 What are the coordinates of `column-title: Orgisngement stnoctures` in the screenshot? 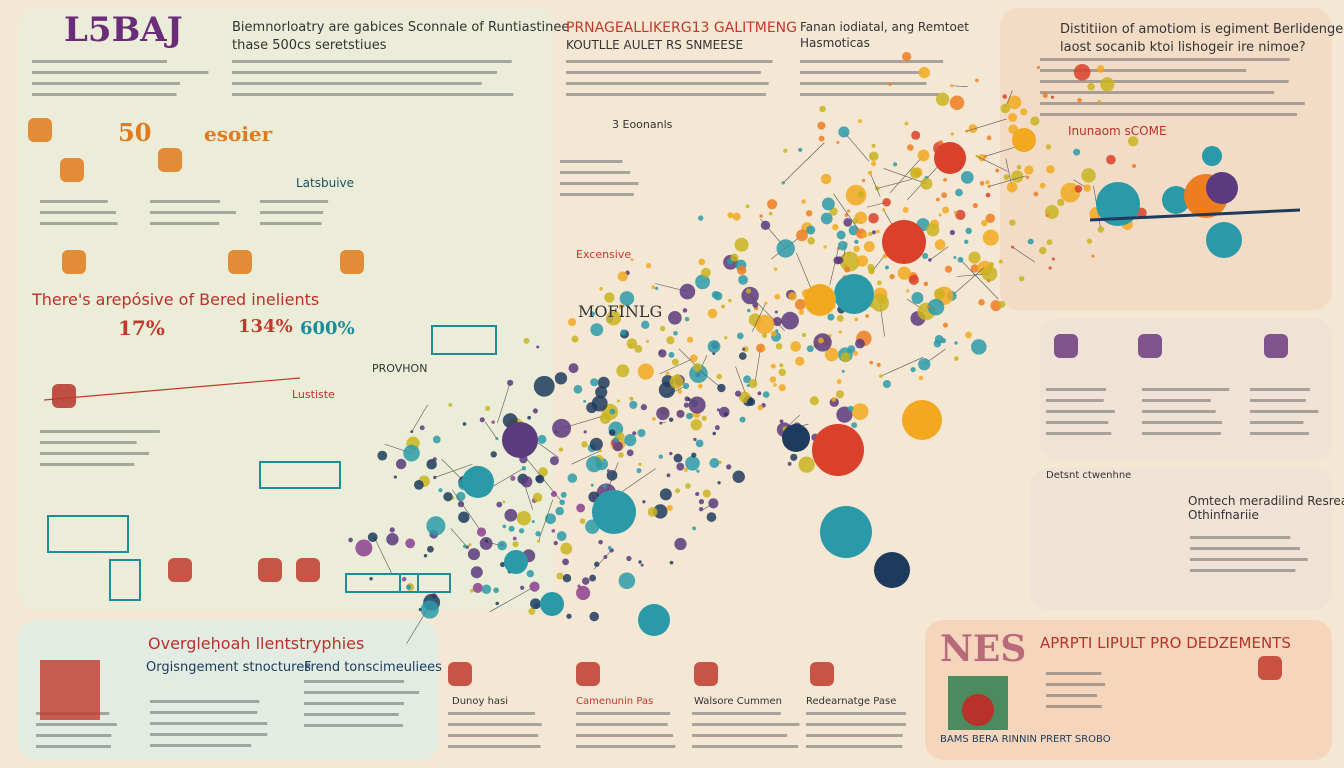 It's located at (228, 667).